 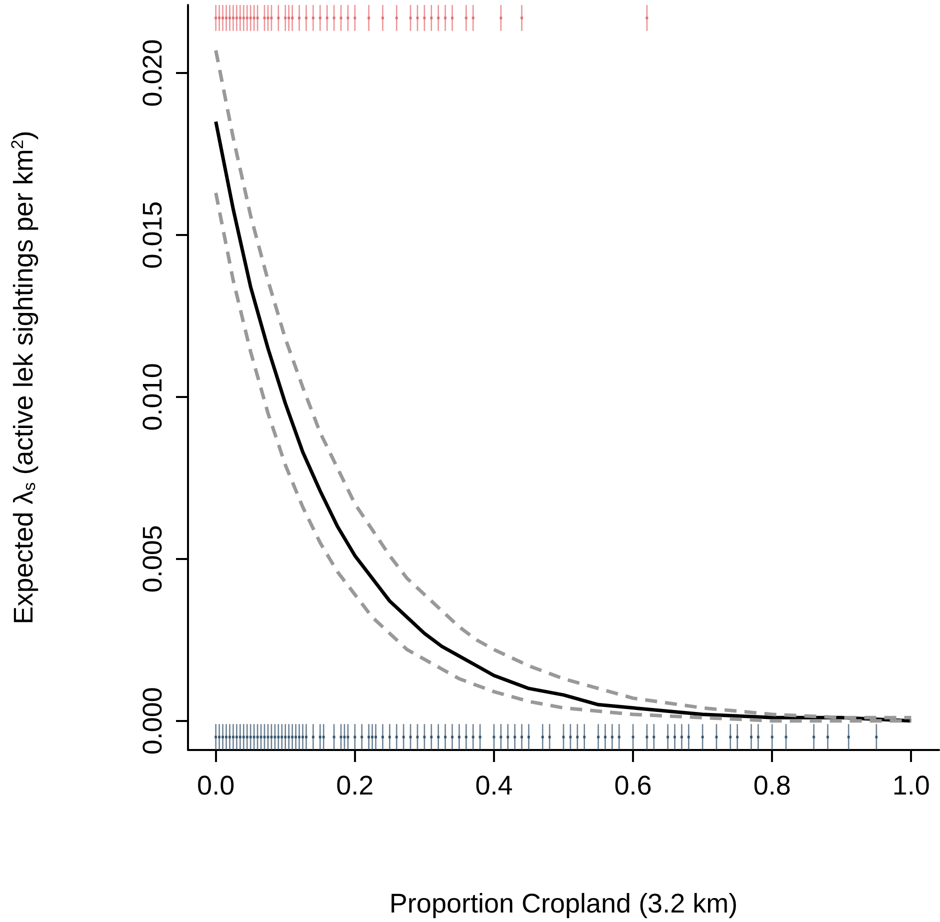 I want to click on y-axis-title: Expected λs (active lek sightings per km2), so click(x=23, y=377).